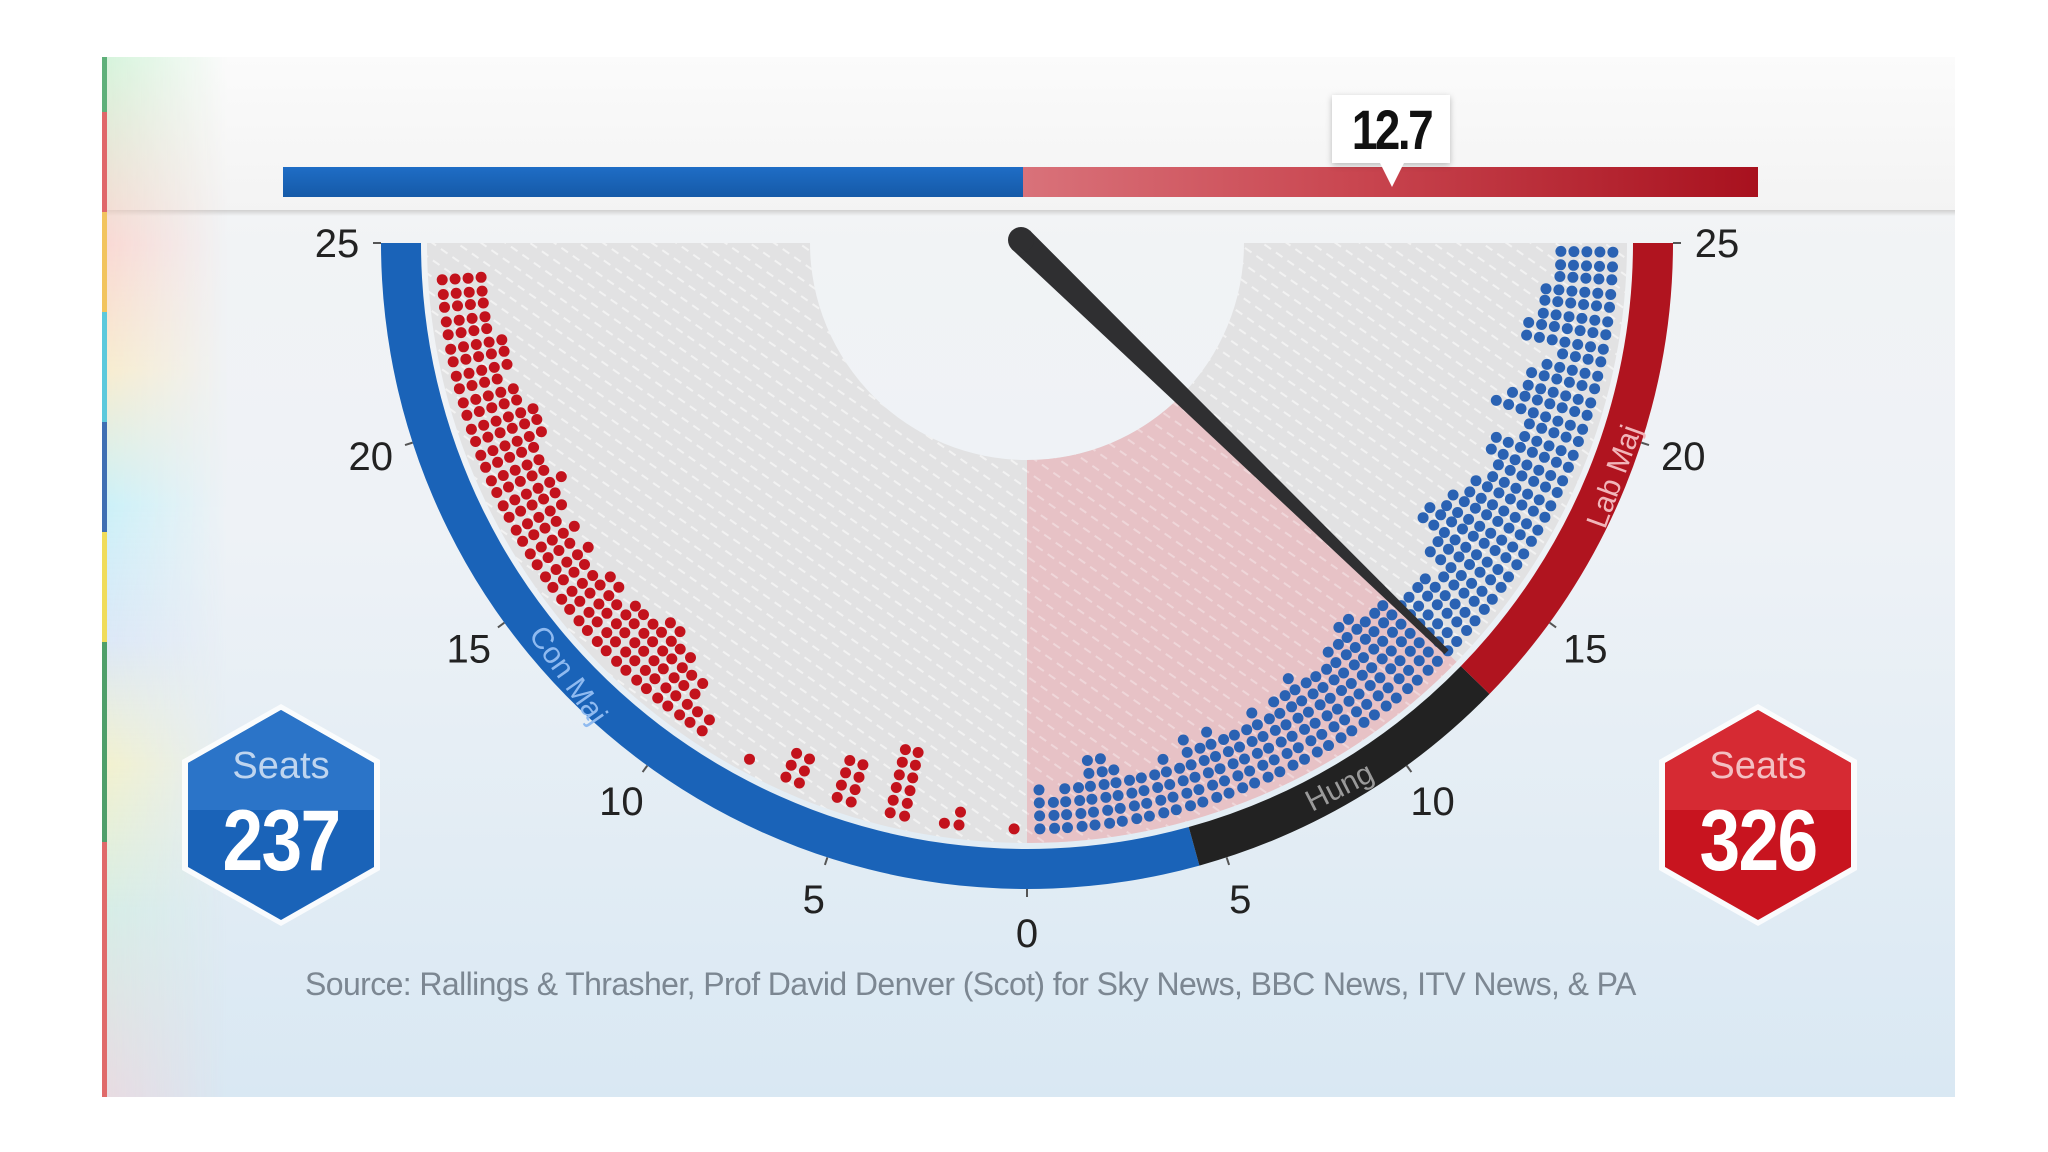 The width and height of the screenshot is (2048, 1152). I want to click on swing-value-marker: 12.7, so click(1391, 129).